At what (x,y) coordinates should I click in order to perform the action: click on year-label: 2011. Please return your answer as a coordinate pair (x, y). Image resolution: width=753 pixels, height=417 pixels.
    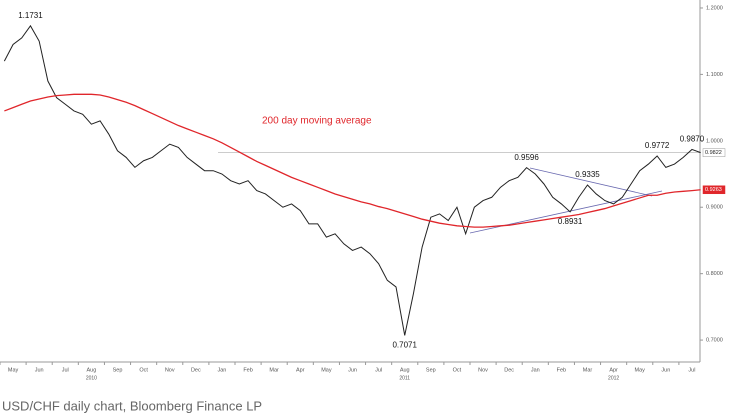
    Looking at the image, I should click on (404, 378).